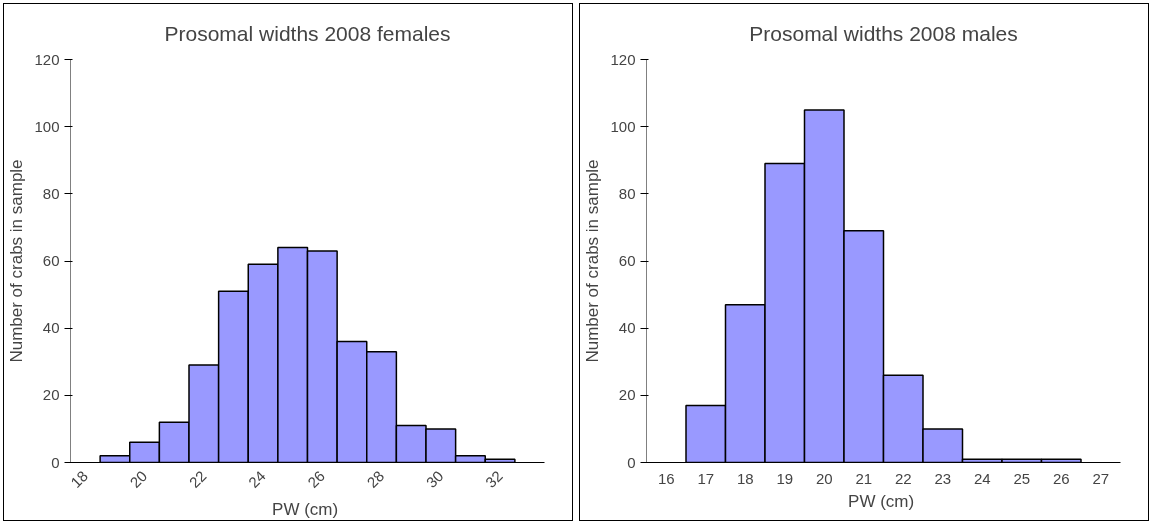 The width and height of the screenshot is (1163, 531). I want to click on chart-title: Prosomal widths 2008 females, so click(307, 33).